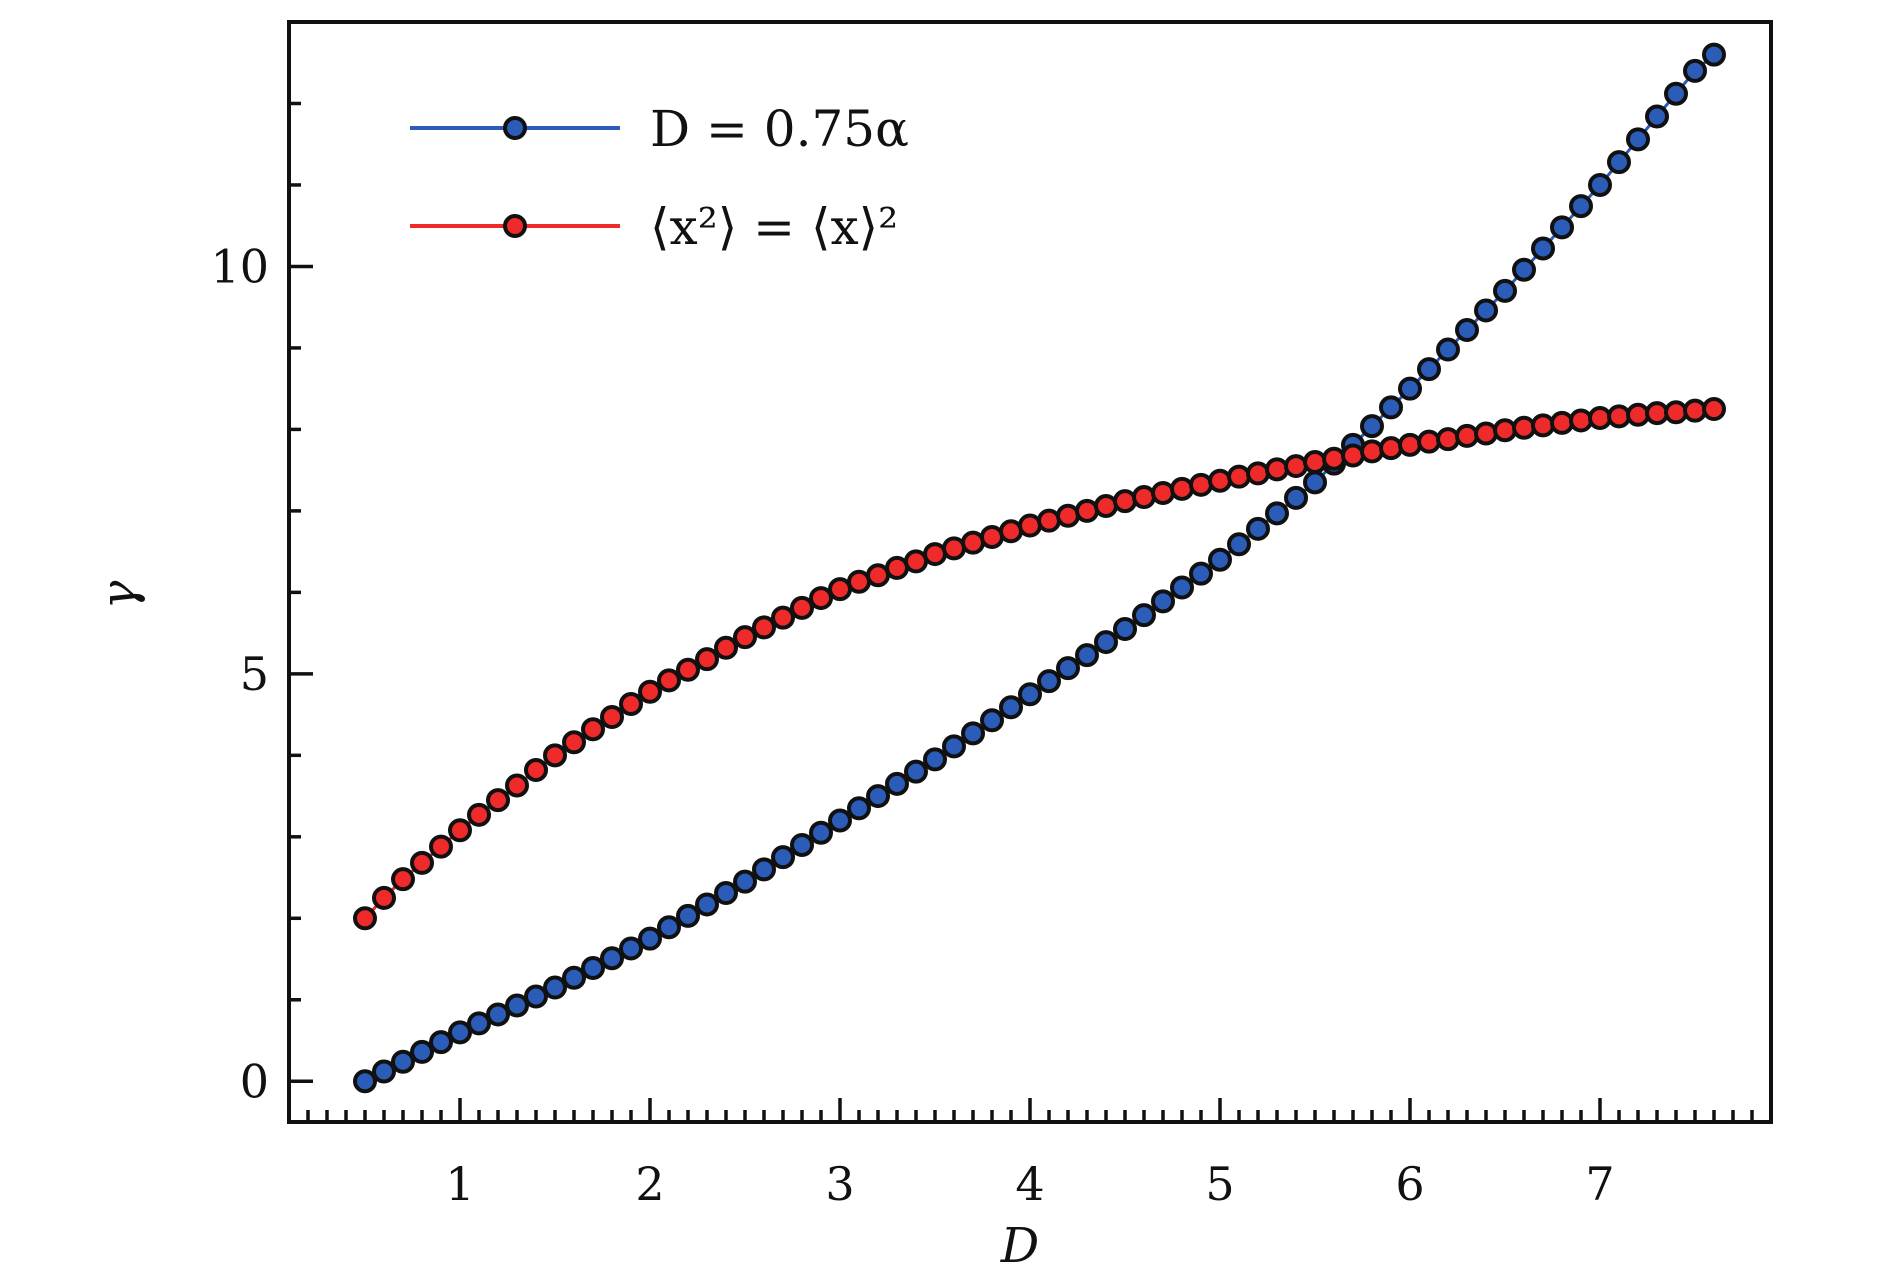 Image resolution: width=1890 pixels, height=1281 pixels. Describe the element at coordinates (1029, 1184) in the screenshot. I see `x-tick-label: 4` at that location.